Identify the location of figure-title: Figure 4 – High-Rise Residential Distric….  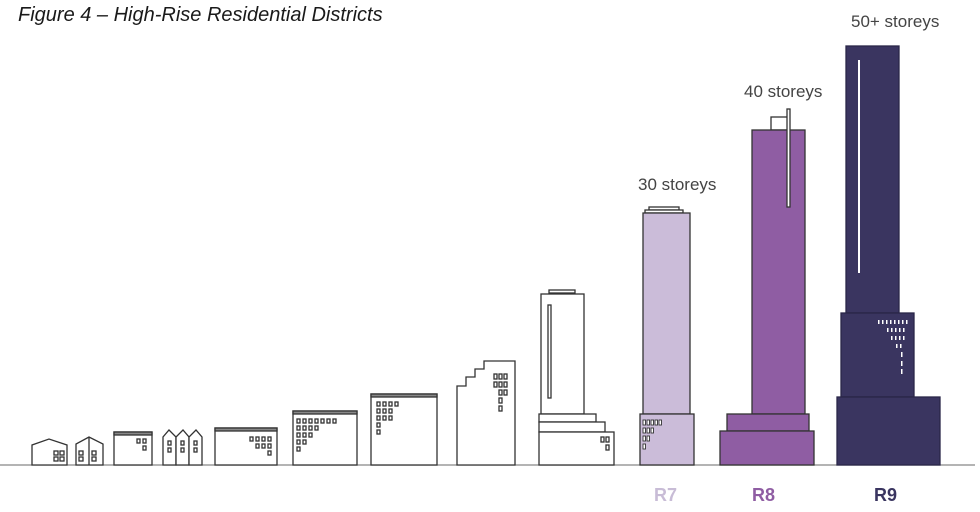
(200, 15).